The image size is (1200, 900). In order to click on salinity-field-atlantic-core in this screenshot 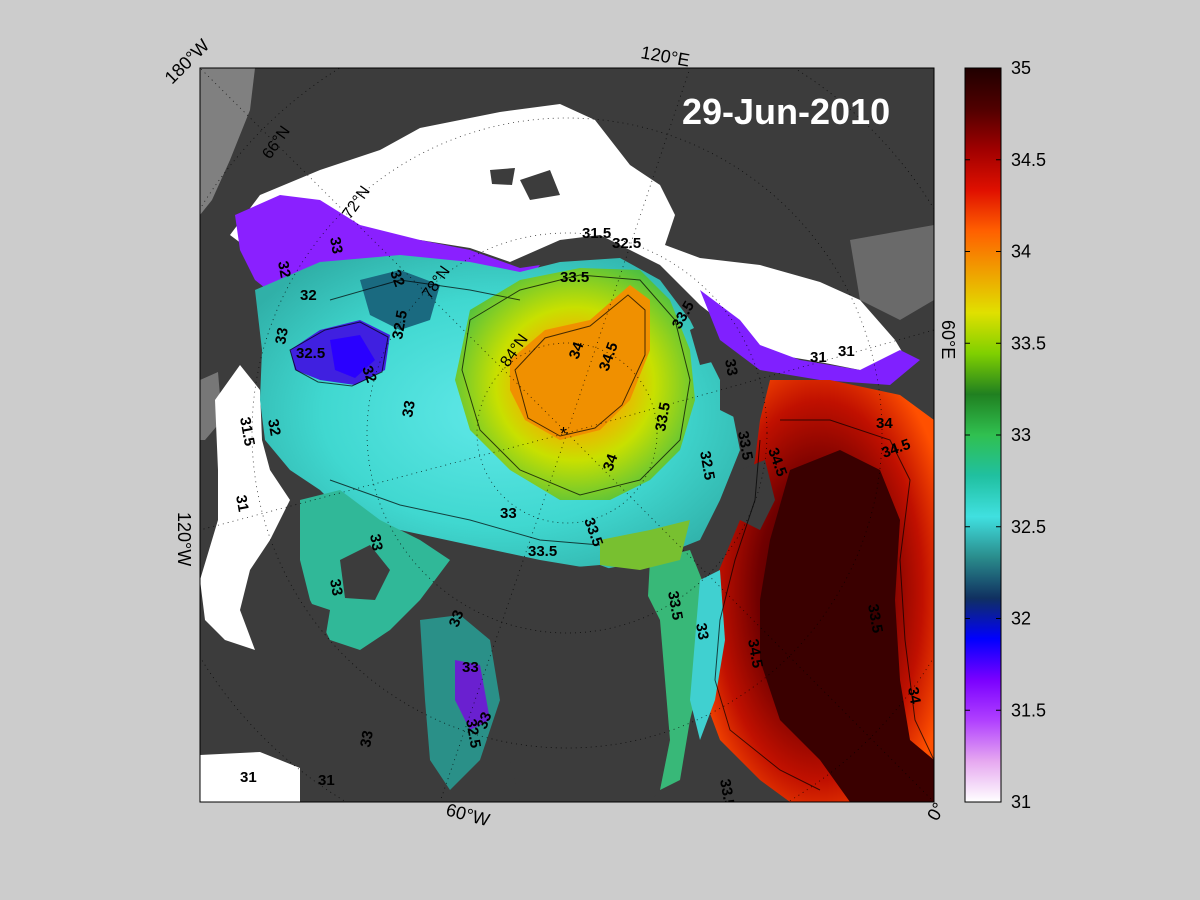, I will do `click(847, 626)`.